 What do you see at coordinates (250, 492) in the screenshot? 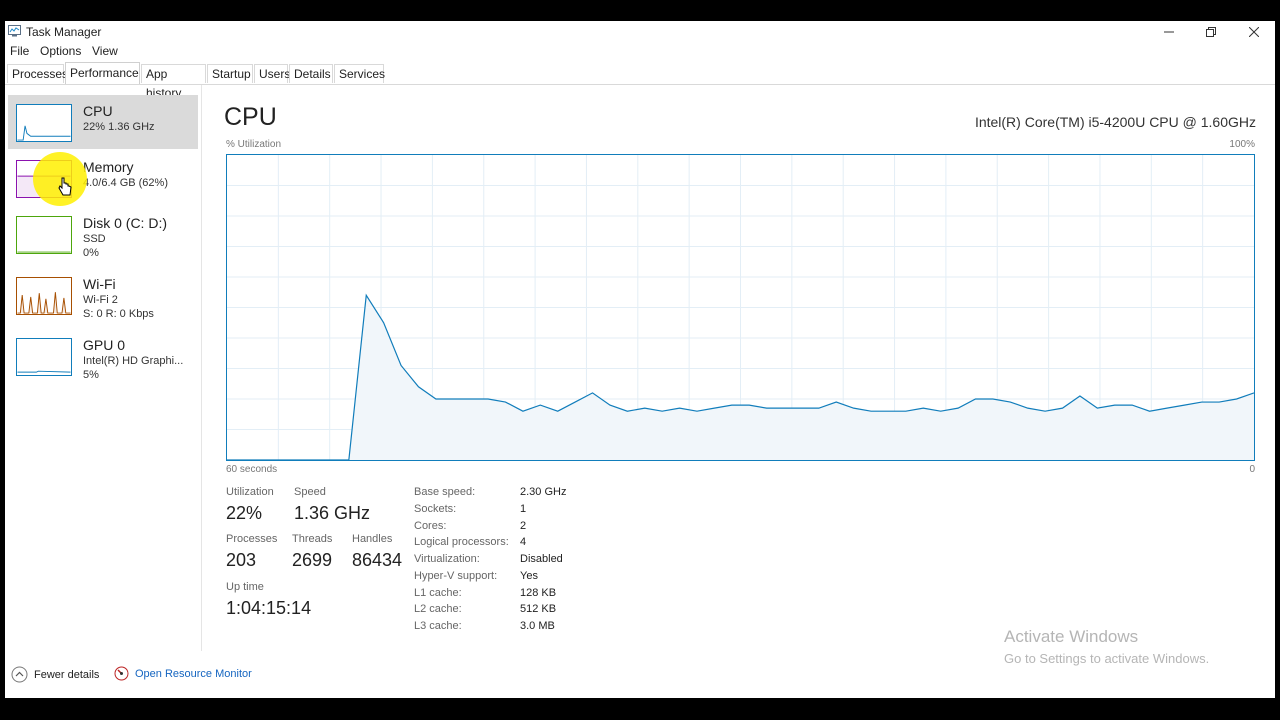
I see `utilization-label: Utilization` at bounding box center [250, 492].